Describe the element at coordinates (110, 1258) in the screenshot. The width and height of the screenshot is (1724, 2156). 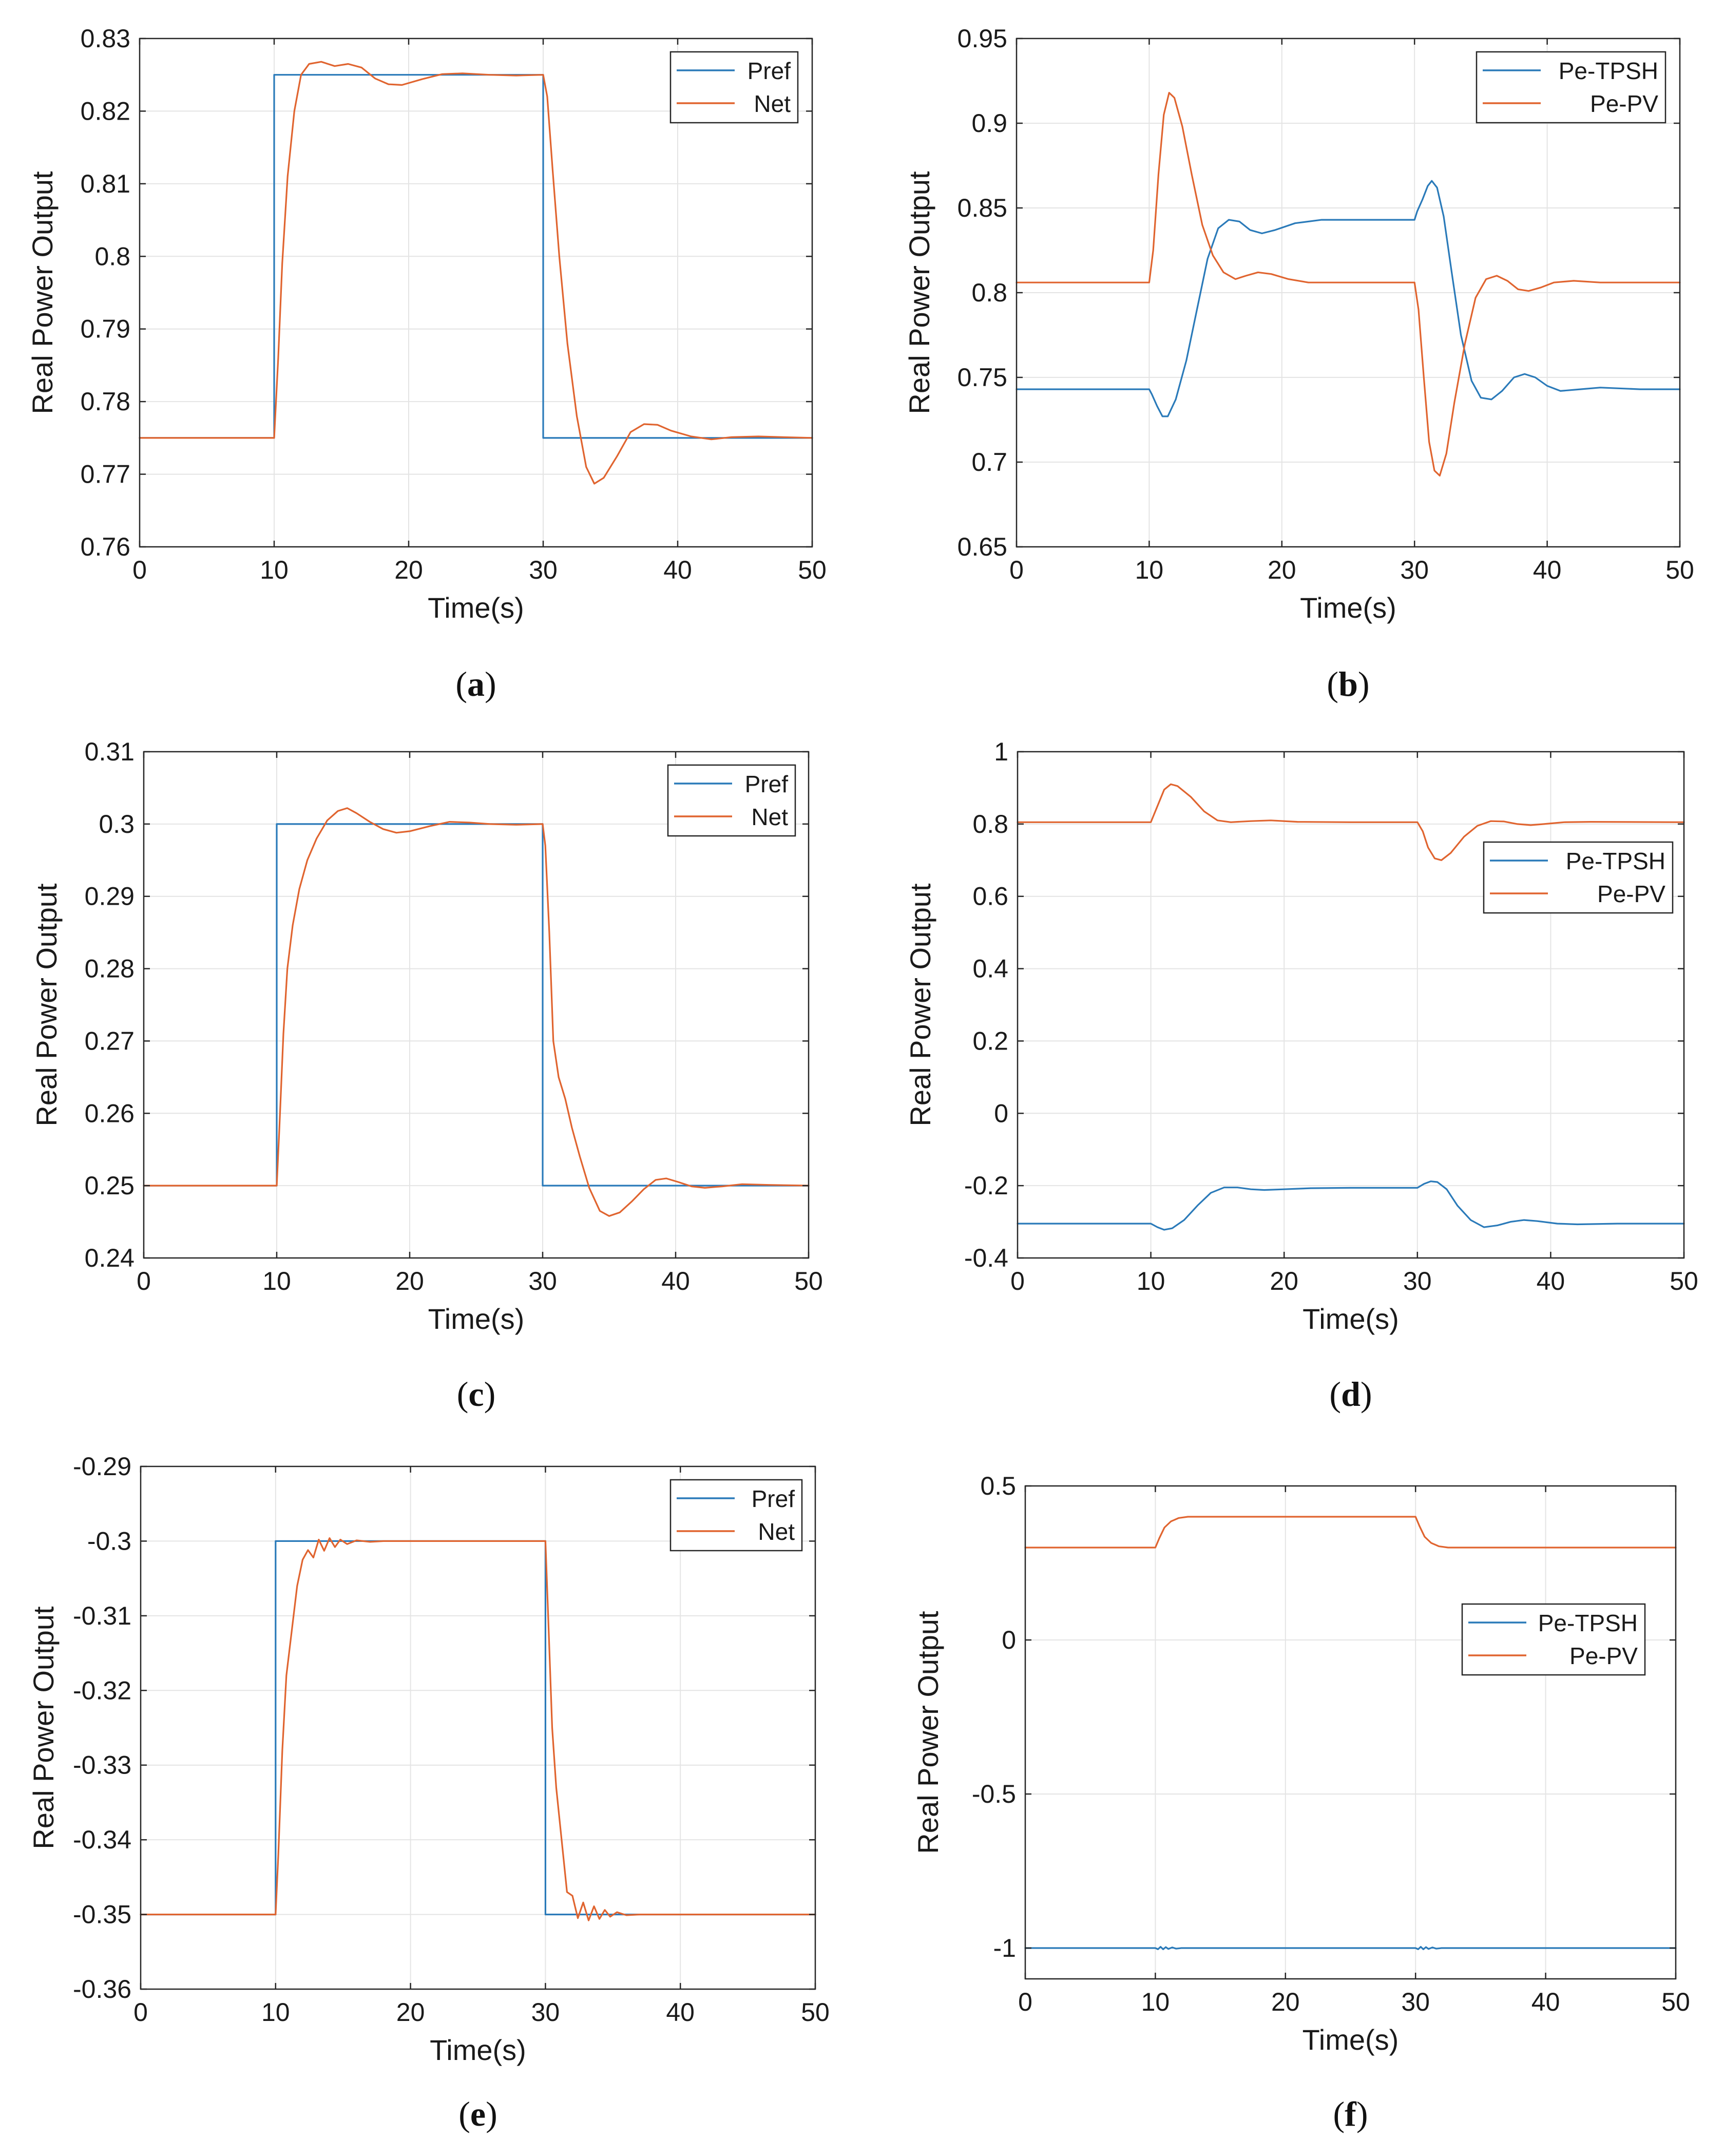
I see `y-tick-label: 0.24` at that location.